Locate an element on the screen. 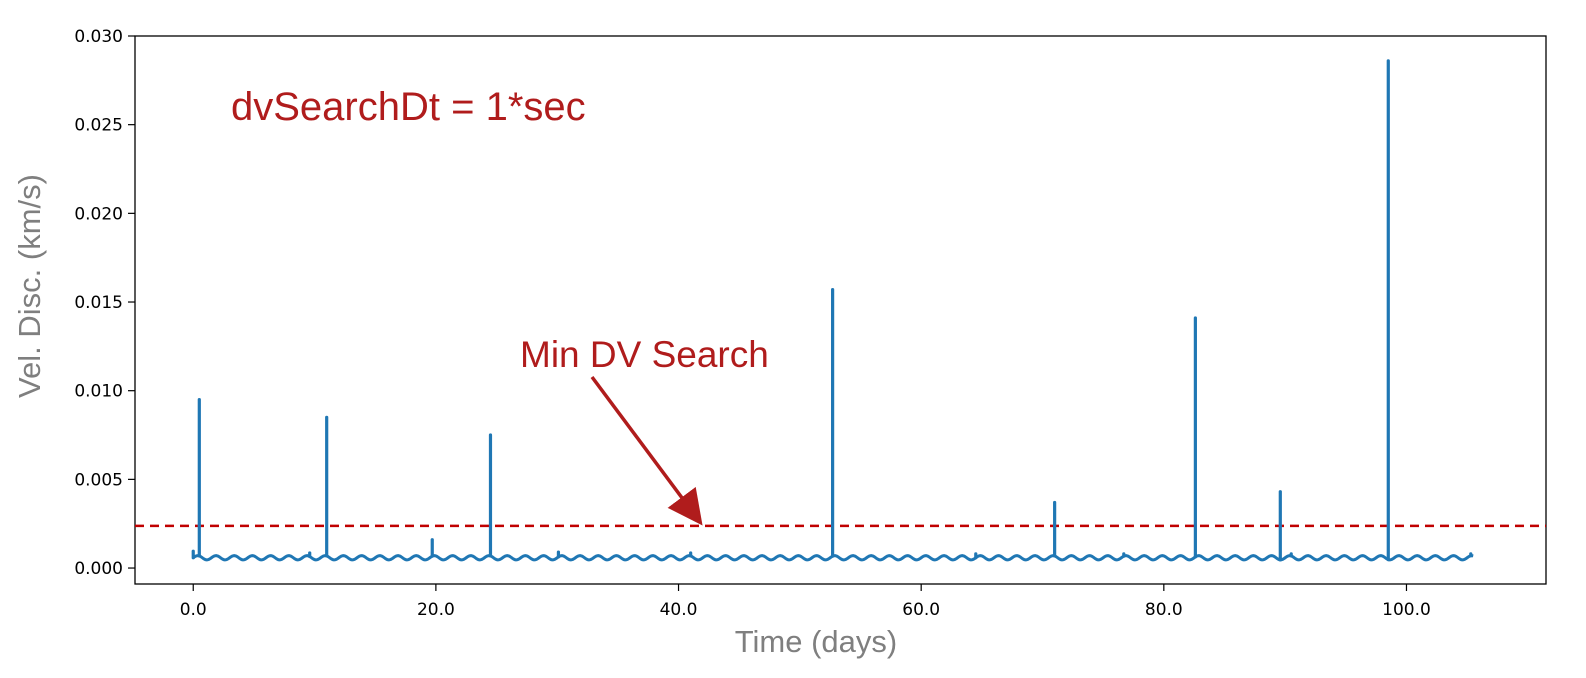  y-tick-label: 0.020 is located at coordinates (98, 214).